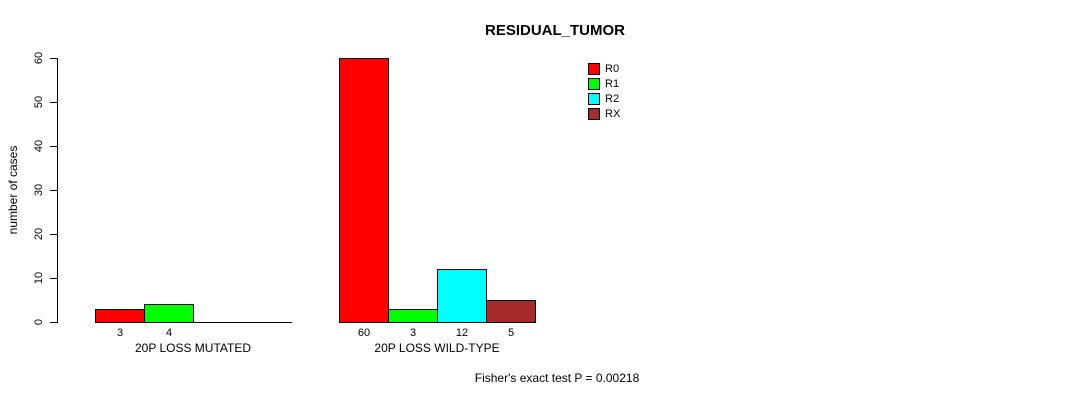 Image resolution: width=1090 pixels, height=400 pixels. Describe the element at coordinates (613, 114) in the screenshot. I see `legend-label: RX` at that location.